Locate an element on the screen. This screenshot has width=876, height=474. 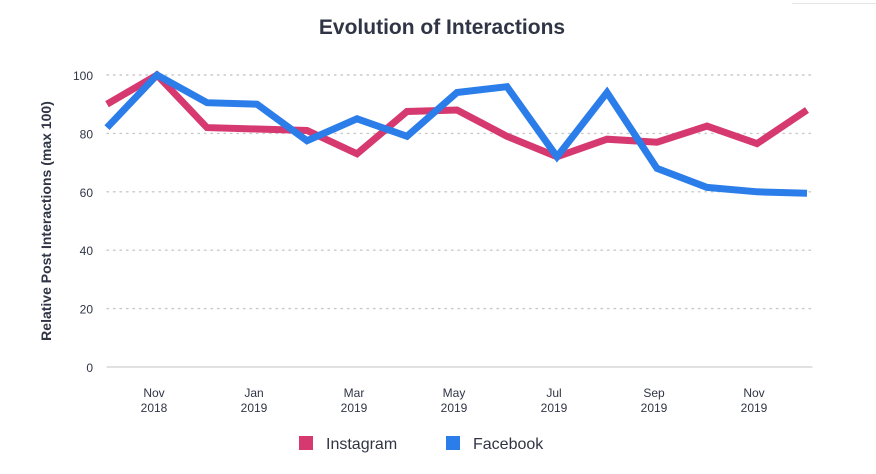
y-tick-label: 60 is located at coordinates (87, 193).